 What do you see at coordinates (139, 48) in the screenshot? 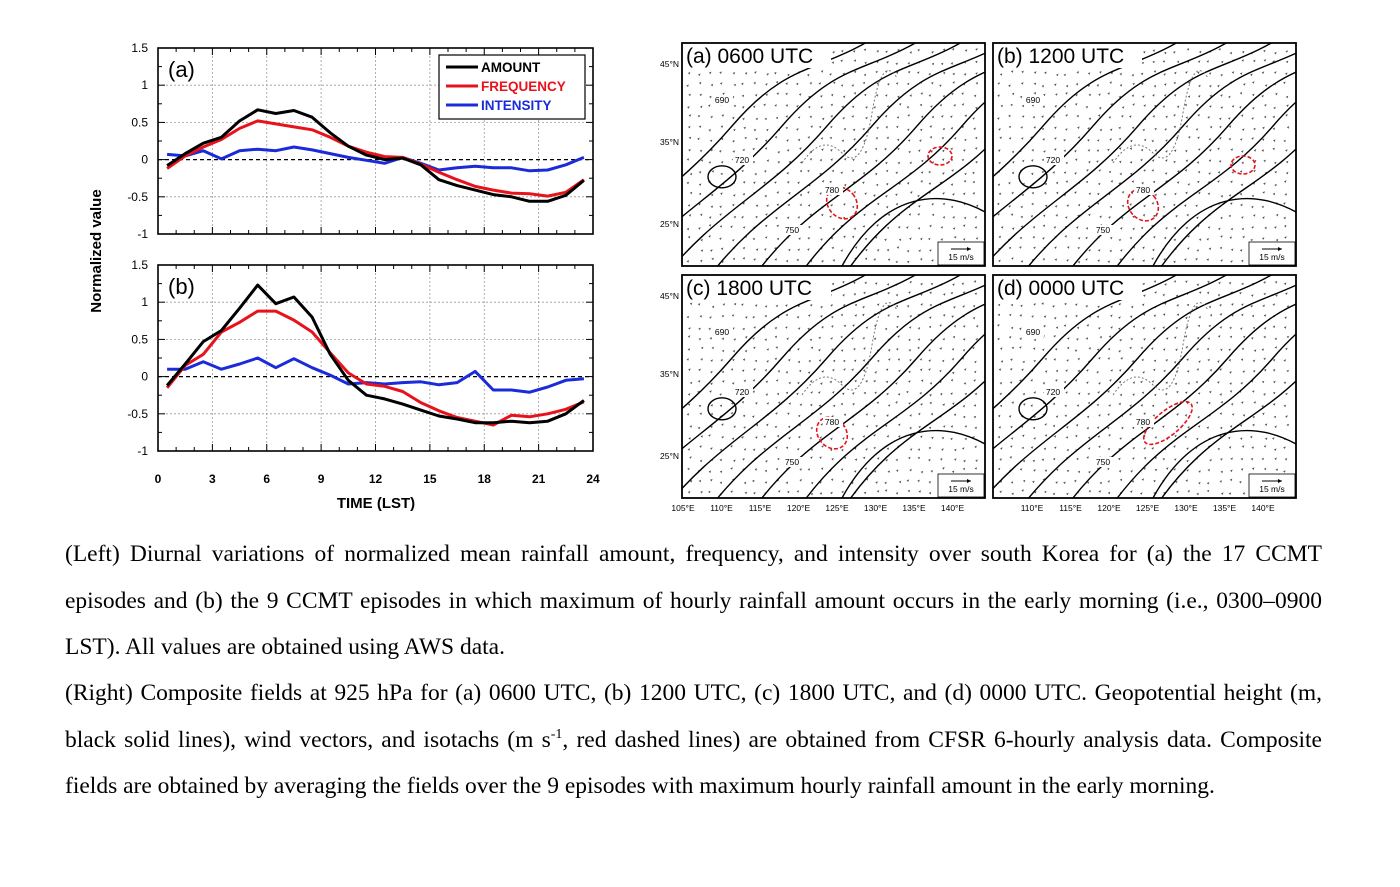
I see `y-tick-label: 1.5` at bounding box center [139, 48].